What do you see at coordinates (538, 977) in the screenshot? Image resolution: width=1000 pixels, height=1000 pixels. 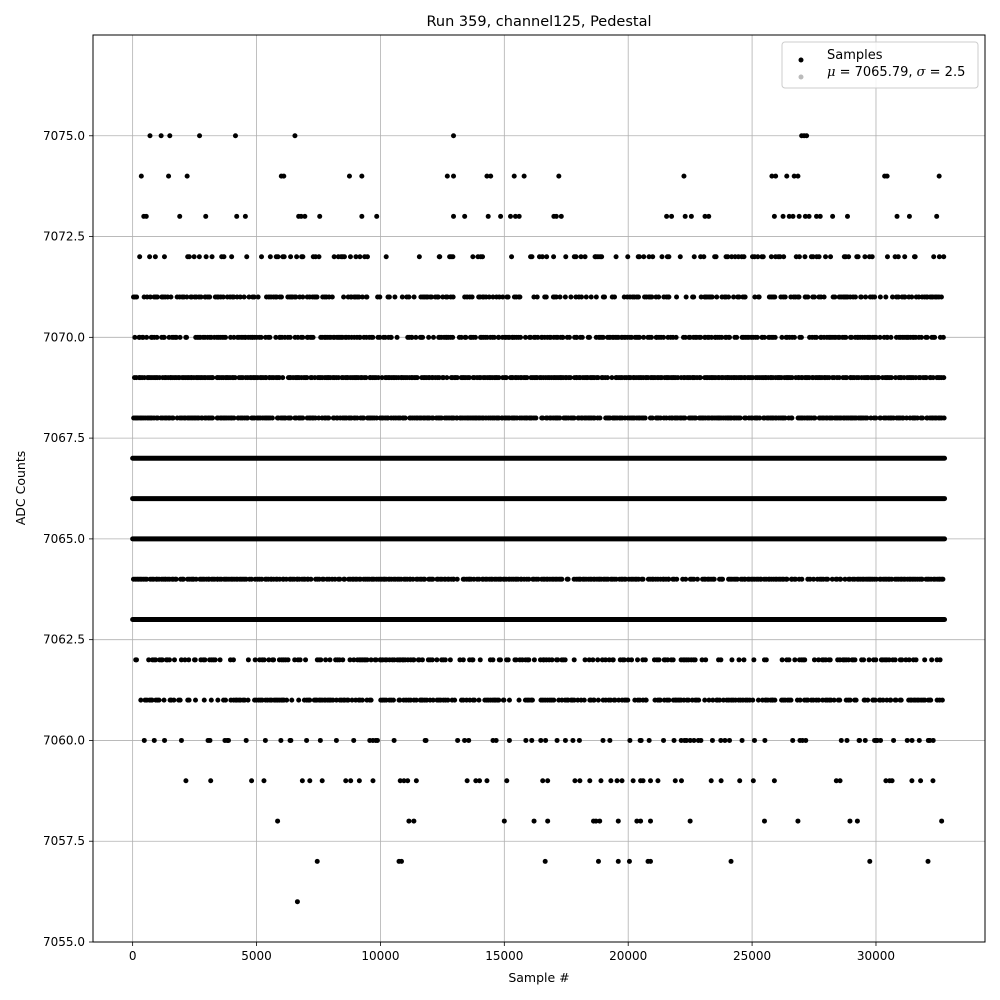 I see `x-axis-label: Sample #` at bounding box center [538, 977].